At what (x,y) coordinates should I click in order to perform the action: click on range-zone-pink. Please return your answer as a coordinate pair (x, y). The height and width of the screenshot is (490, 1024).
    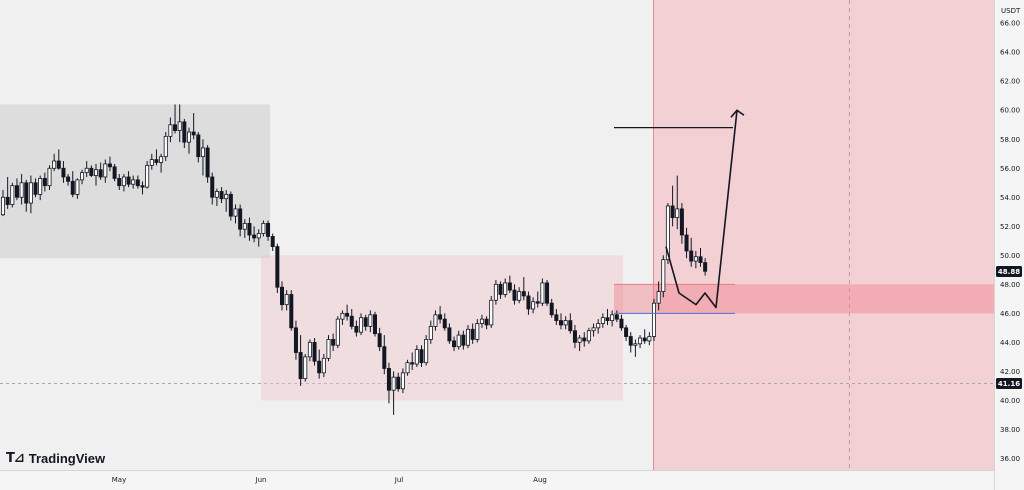
    Looking at the image, I should click on (442, 328).